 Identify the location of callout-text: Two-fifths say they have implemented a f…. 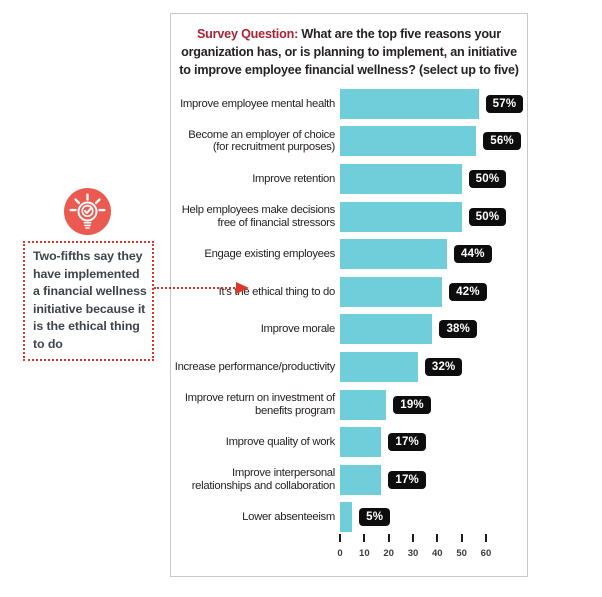
(90, 300).